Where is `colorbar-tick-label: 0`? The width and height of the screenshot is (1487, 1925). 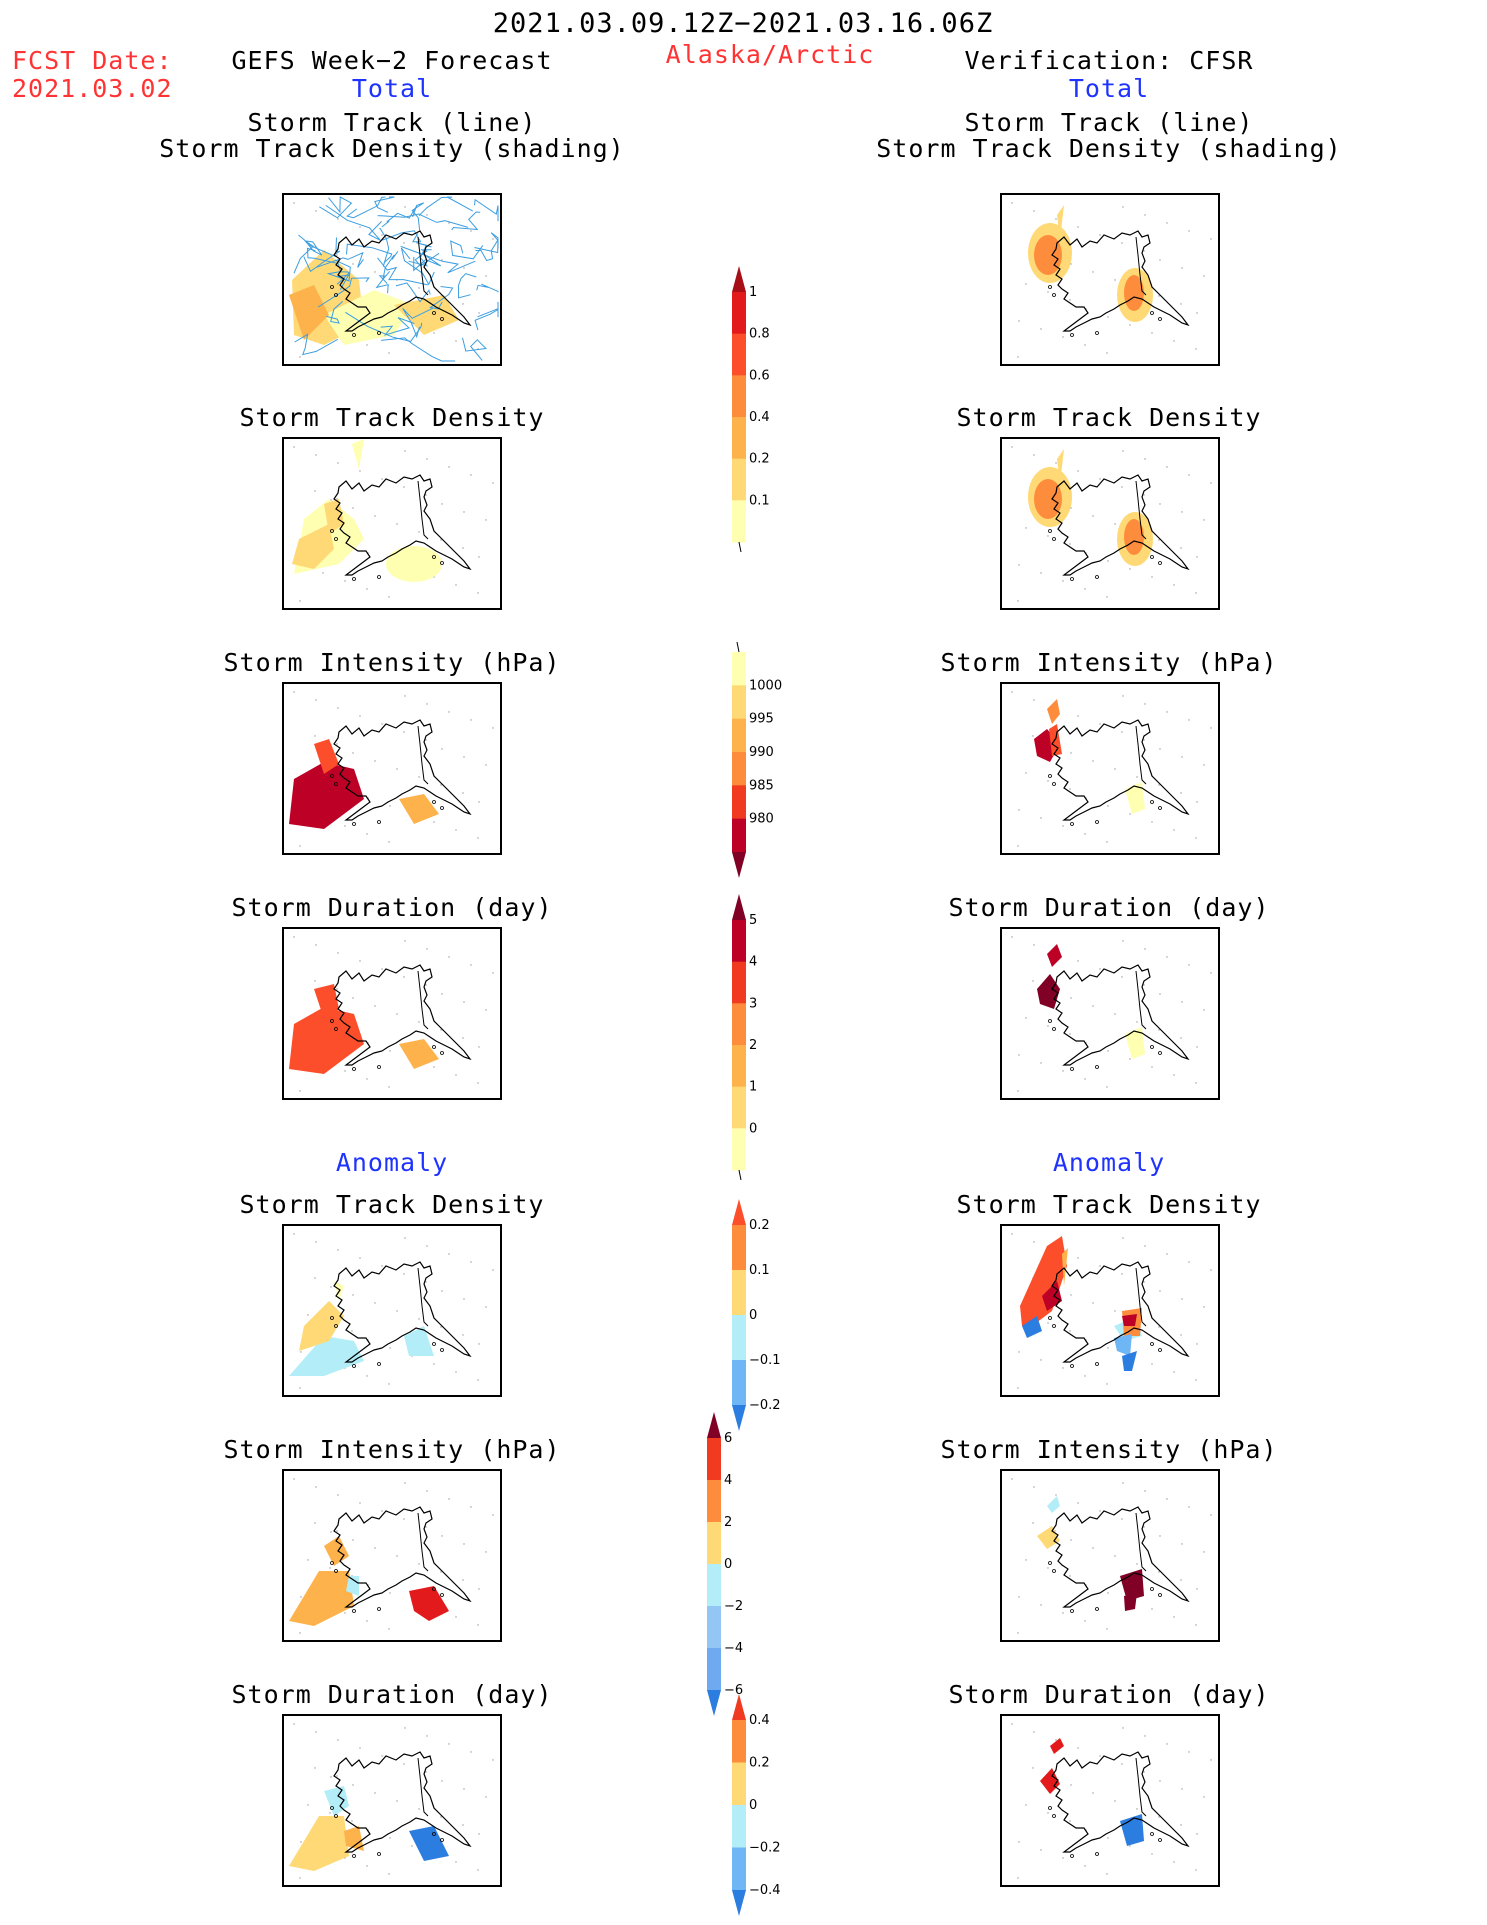 colorbar-tick-label: 0 is located at coordinates (753, 1128).